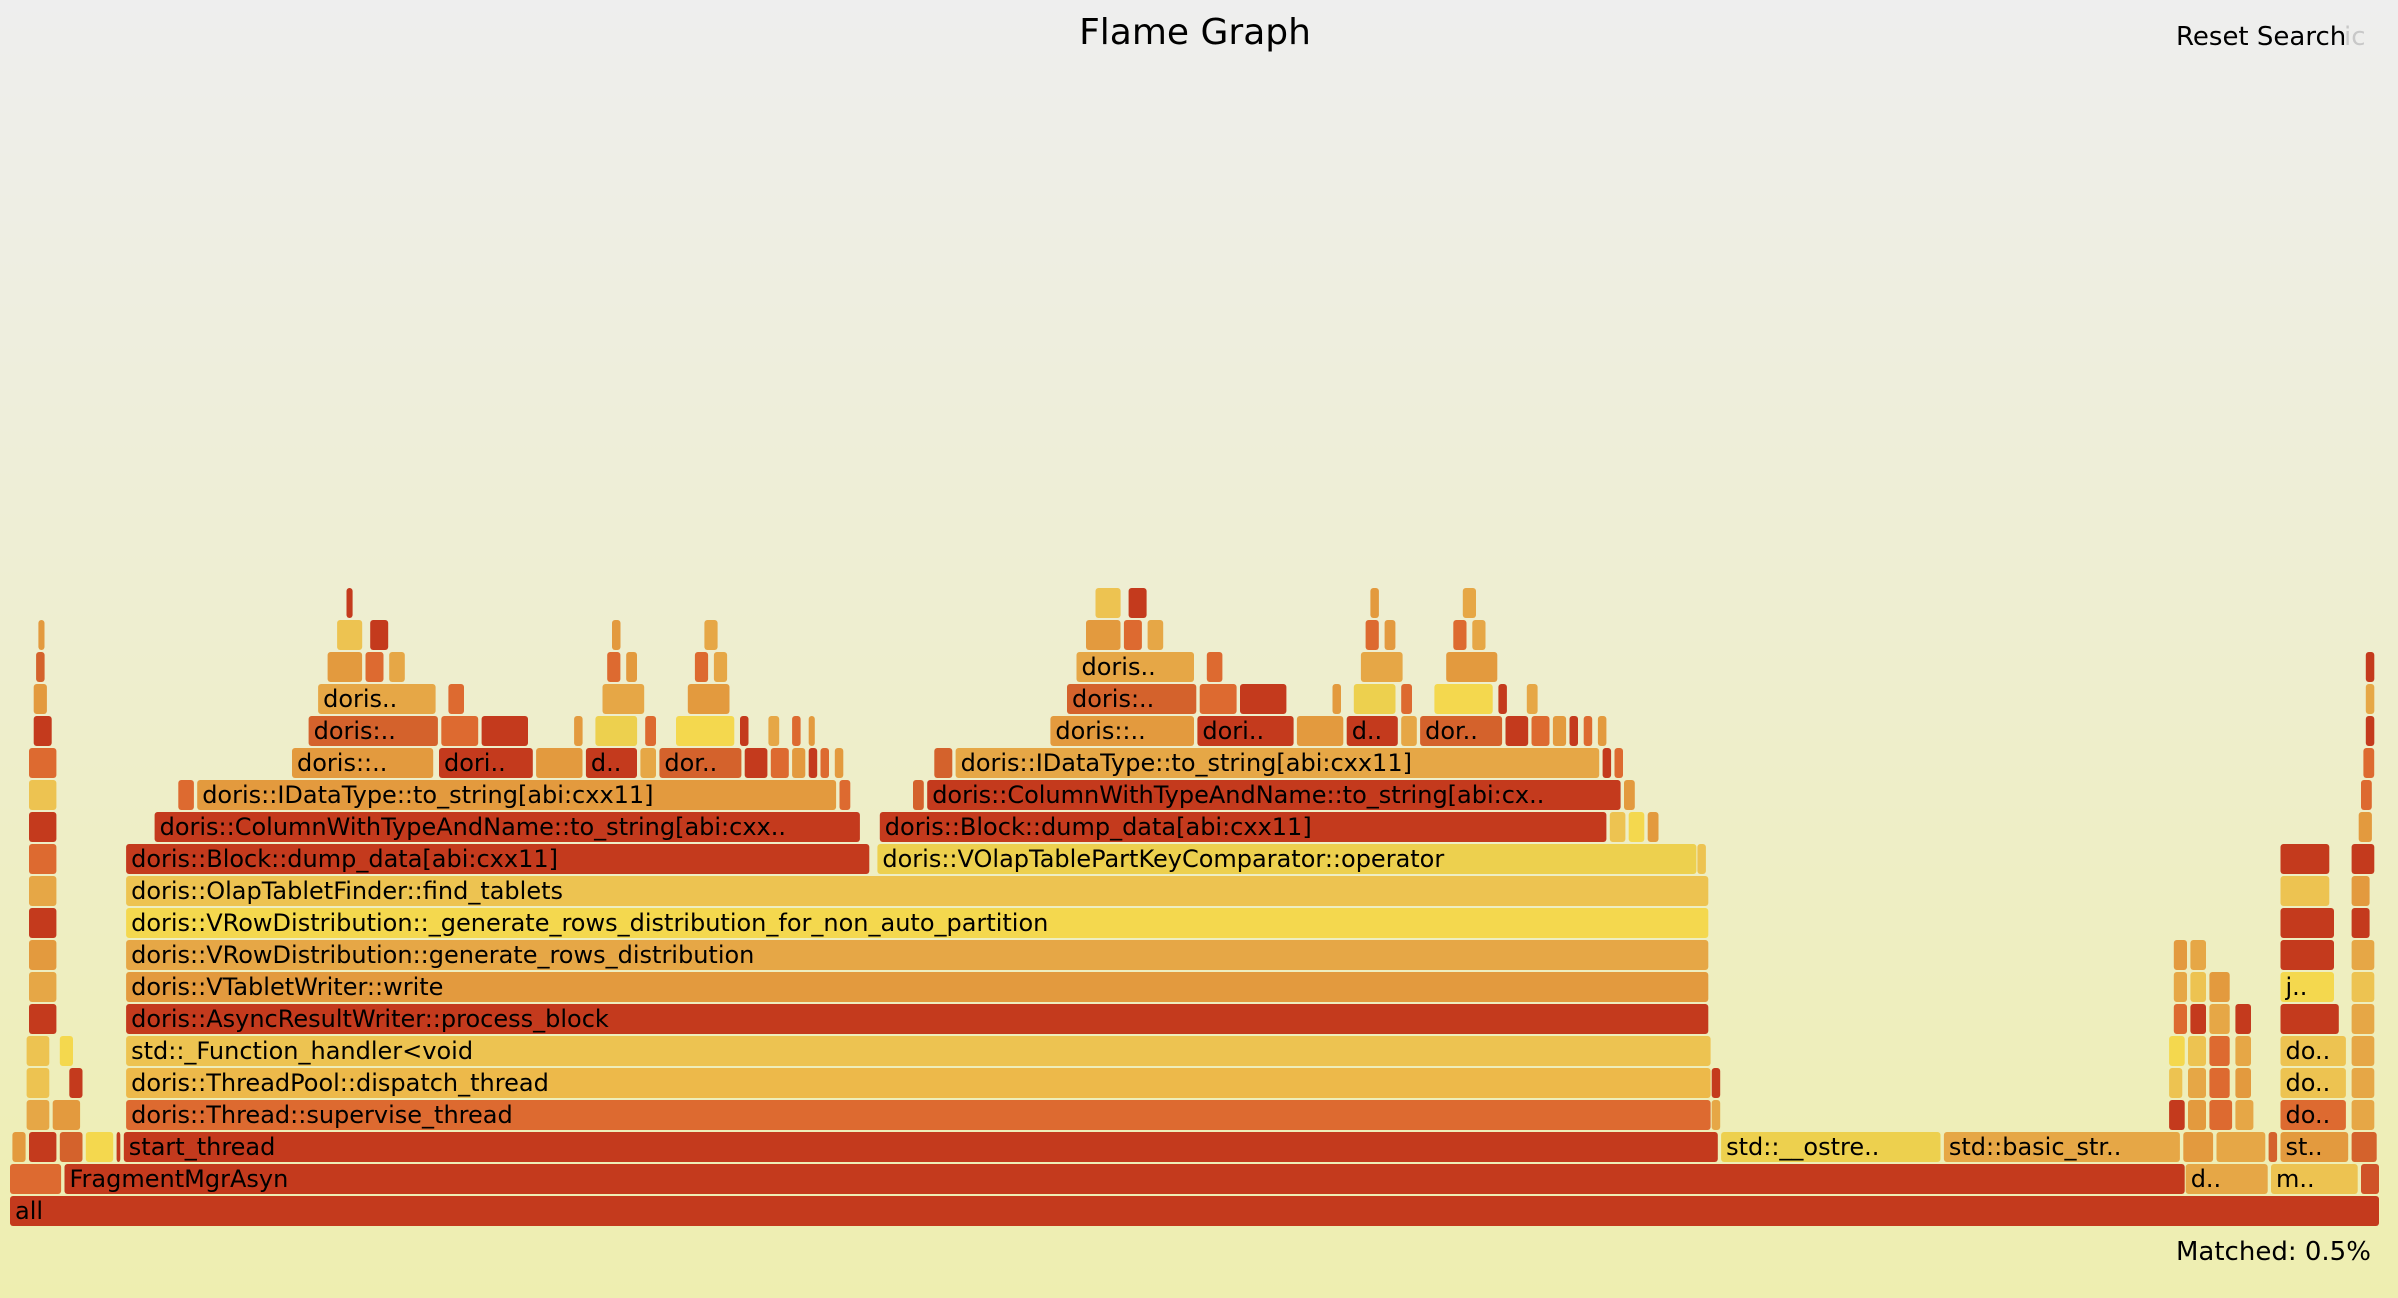  I want to click on flame-frame: doris::Block::dump_data[abi:cxx11], so click(498, 859).